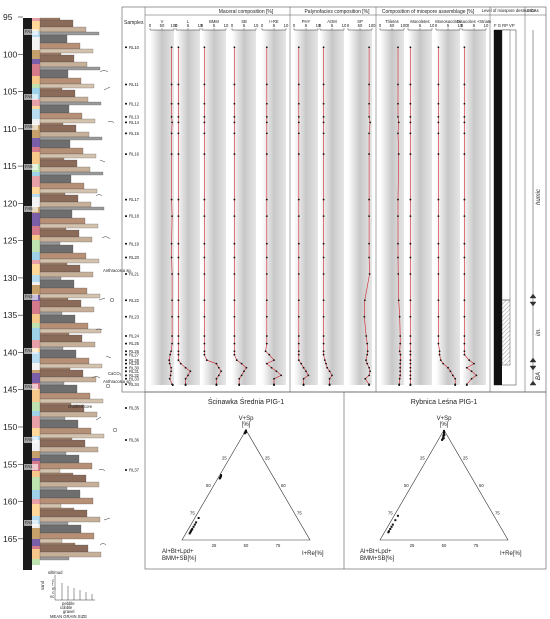  I want to click on destruction-column: F G RP VP, so click(505, 204).